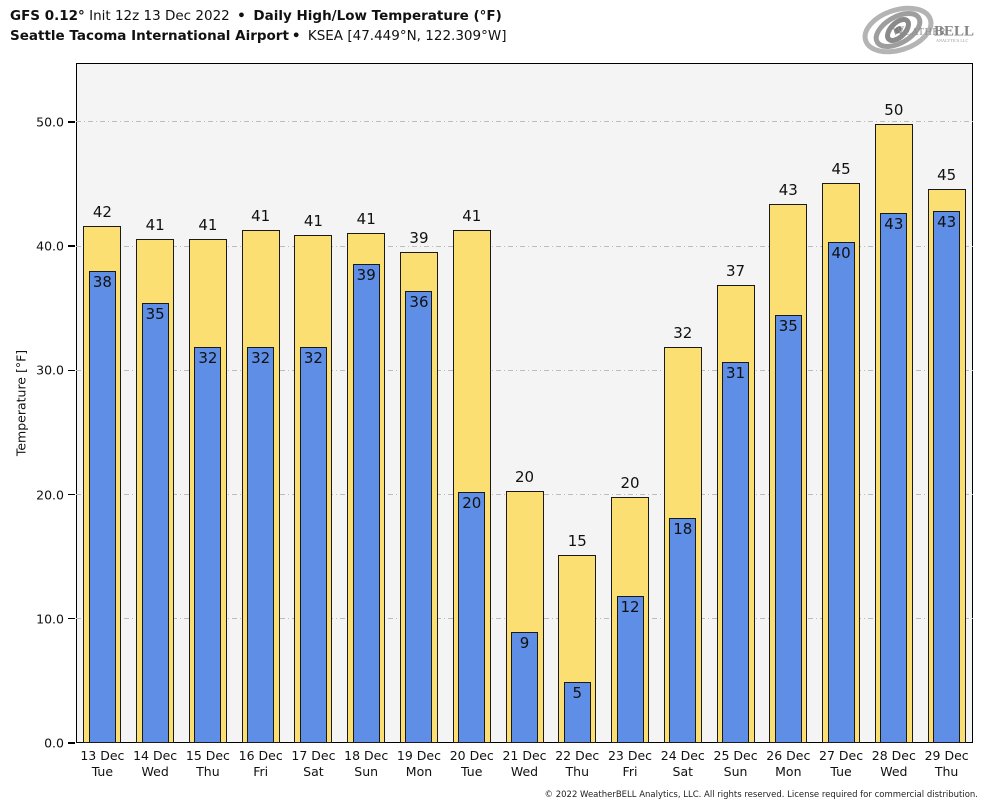  What do you see at coordinates (947, 222) in the screenshot?
I see `low-value-label: 43` at bounding box center [947, 222].